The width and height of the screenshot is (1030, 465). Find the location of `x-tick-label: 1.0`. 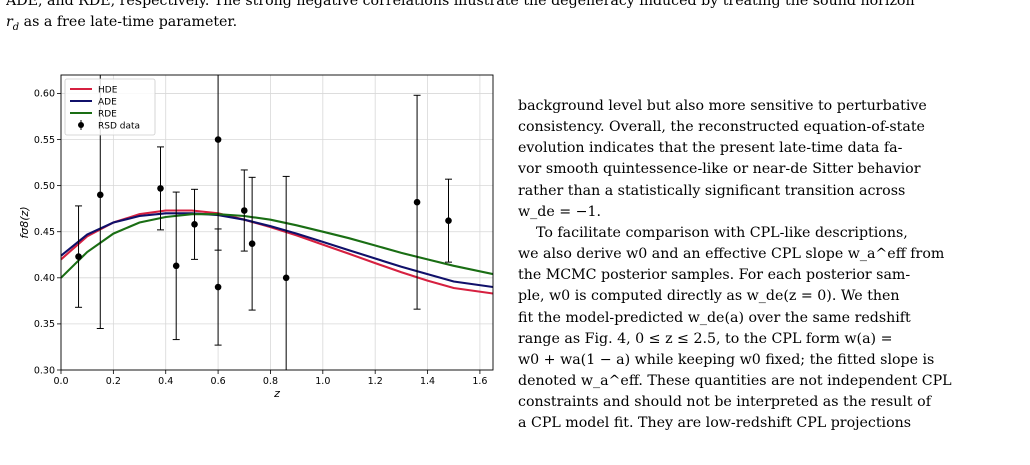

x-tick-label: 1.0 is located at coordinates (322, 381).